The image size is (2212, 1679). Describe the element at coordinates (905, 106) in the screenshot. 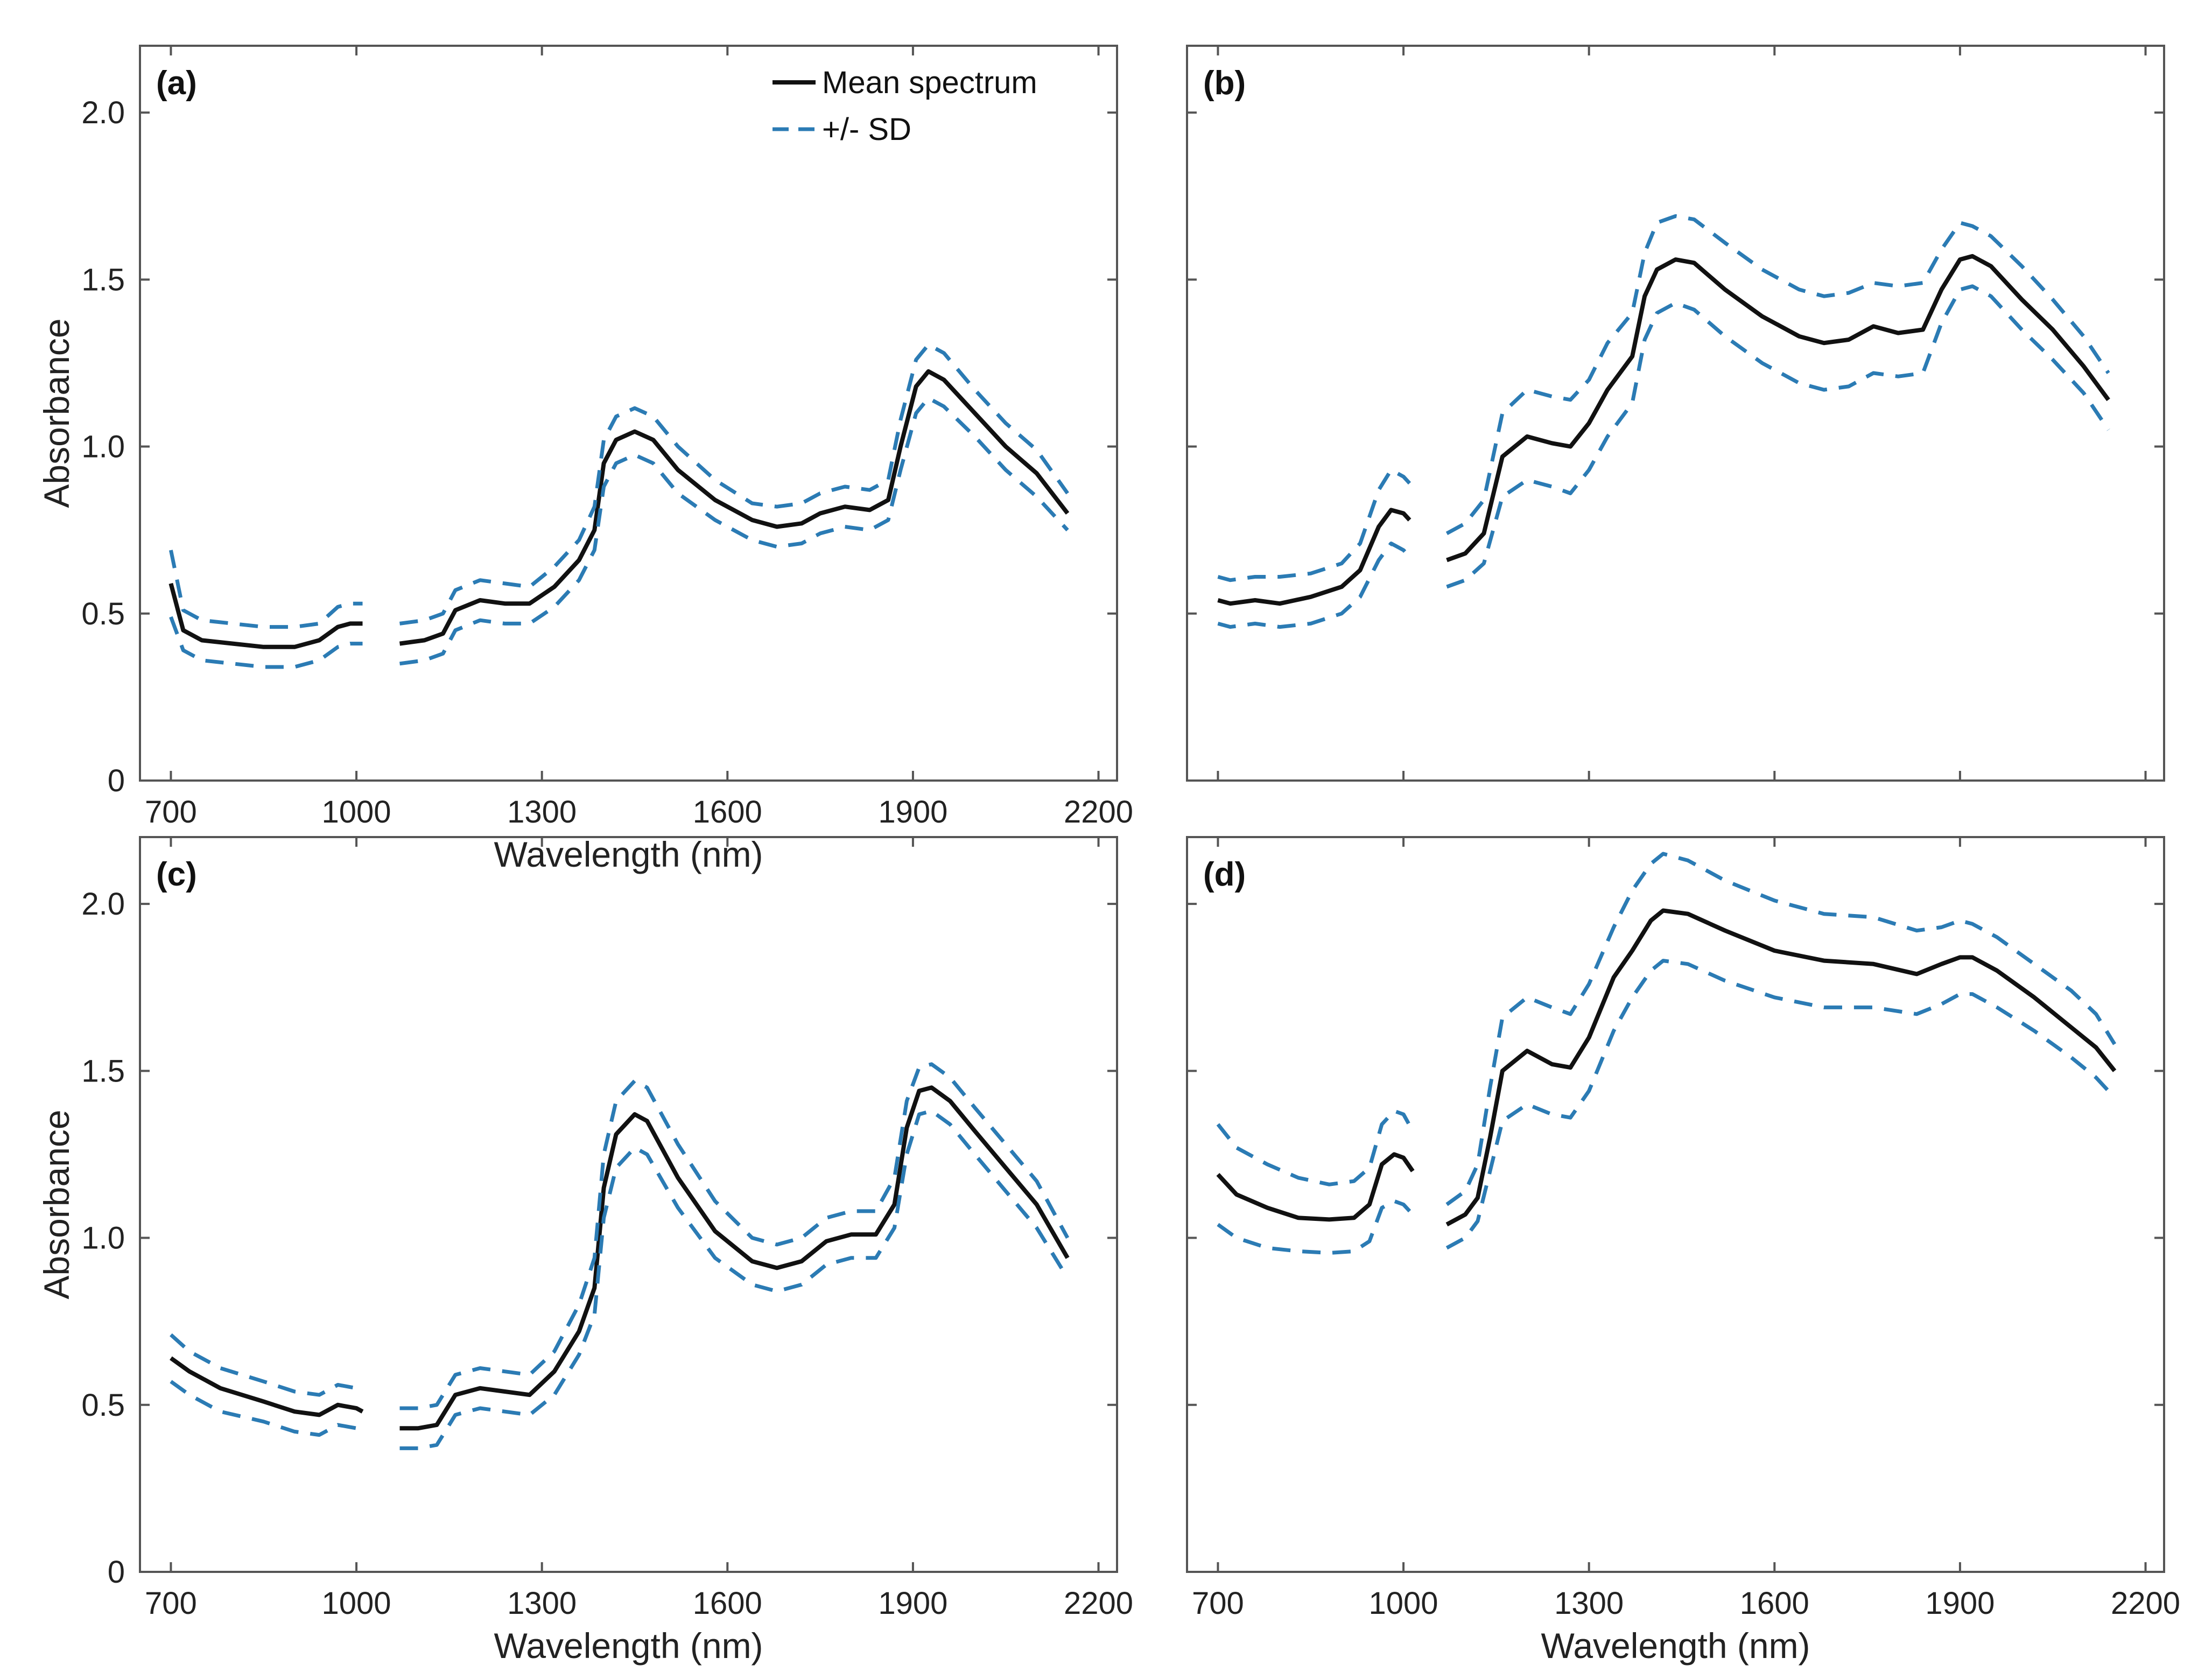

I see `legend: Mean spectrum +/- SD` at that location.